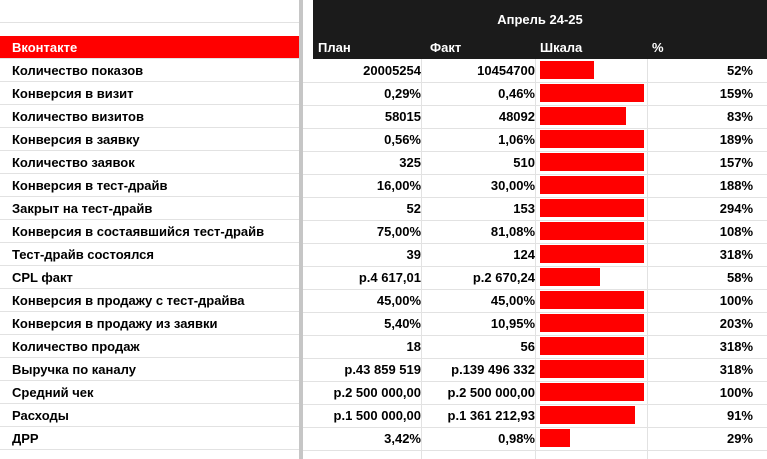  I want to click on row-label: Количество заявок, so click(149, 162).